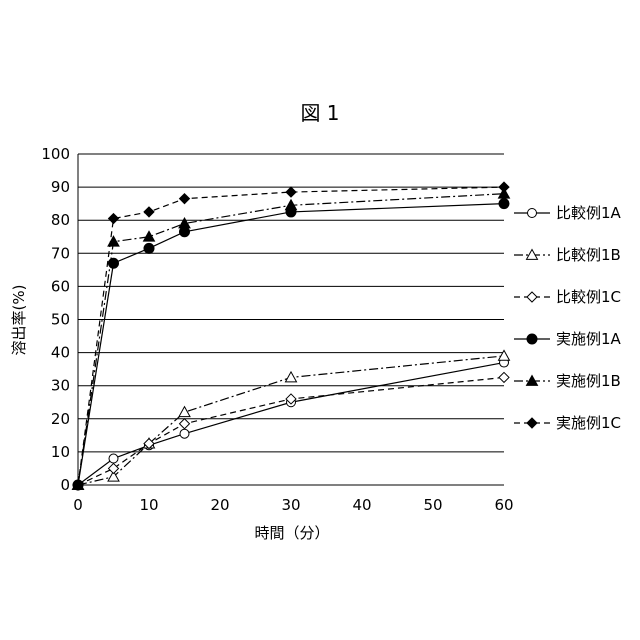 The height and width of the screenshot is (640, 640). Describe the element at coordinates (291, 533) in the screenshot. I see `x-axis-label: 時間（分）` at that location.